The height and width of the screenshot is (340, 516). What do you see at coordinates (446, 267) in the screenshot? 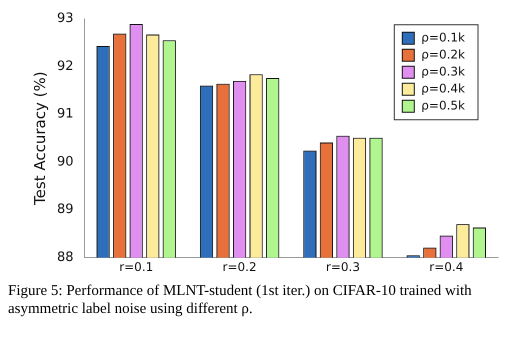
I see `x-tick-label: r=0.4` at bounding box center [446, 267].